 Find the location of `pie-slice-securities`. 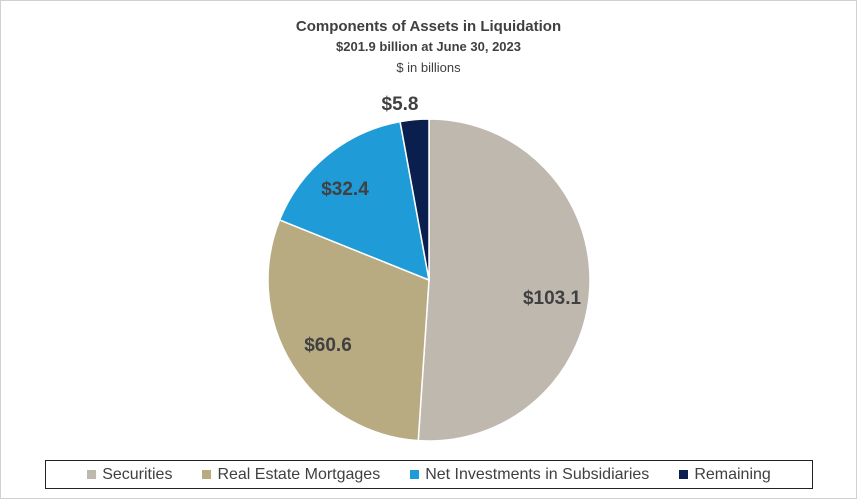

pie-slice-securities is located at coordinates (504, 280).